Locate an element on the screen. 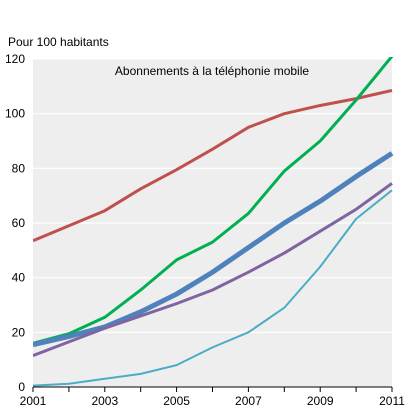 Image resolution: width=415 pixels, height=416 pixels. y-tick-label: 40 is located at coordinates (19, 278).